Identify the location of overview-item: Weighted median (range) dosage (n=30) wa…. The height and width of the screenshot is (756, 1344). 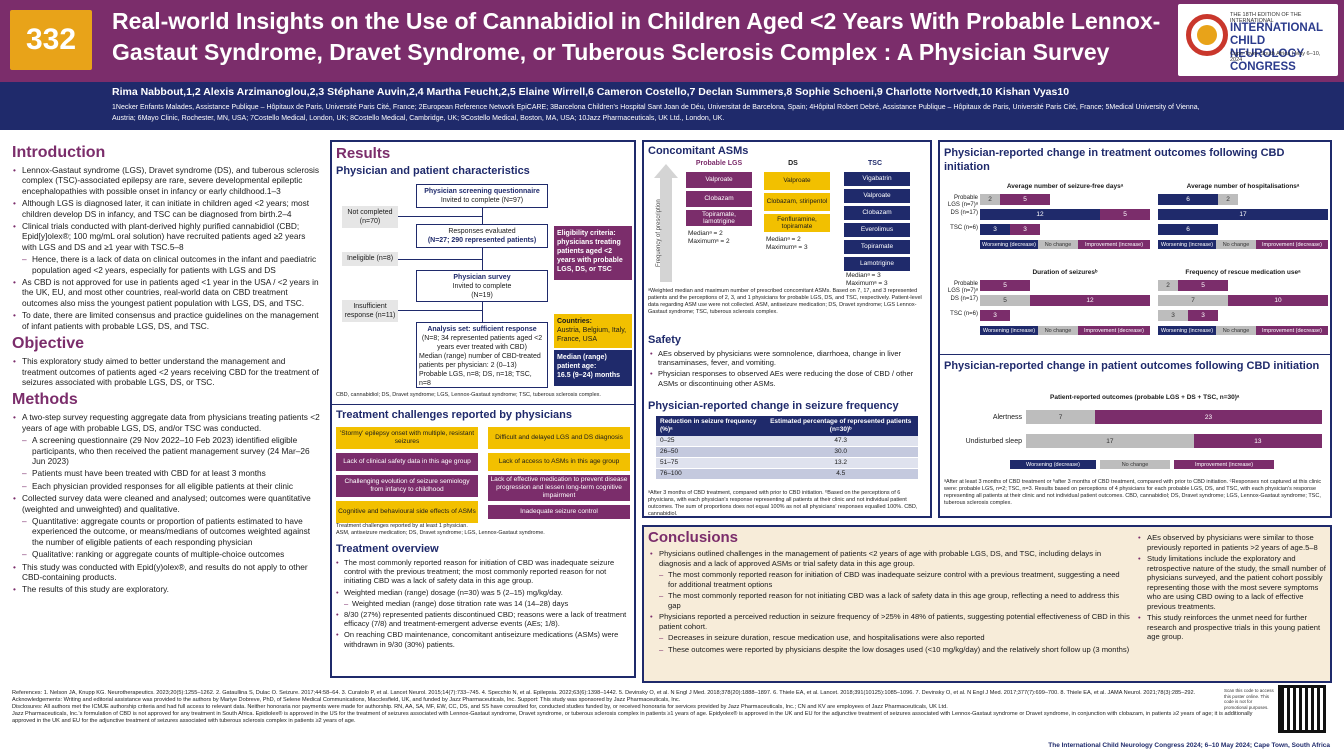
(484, 592).